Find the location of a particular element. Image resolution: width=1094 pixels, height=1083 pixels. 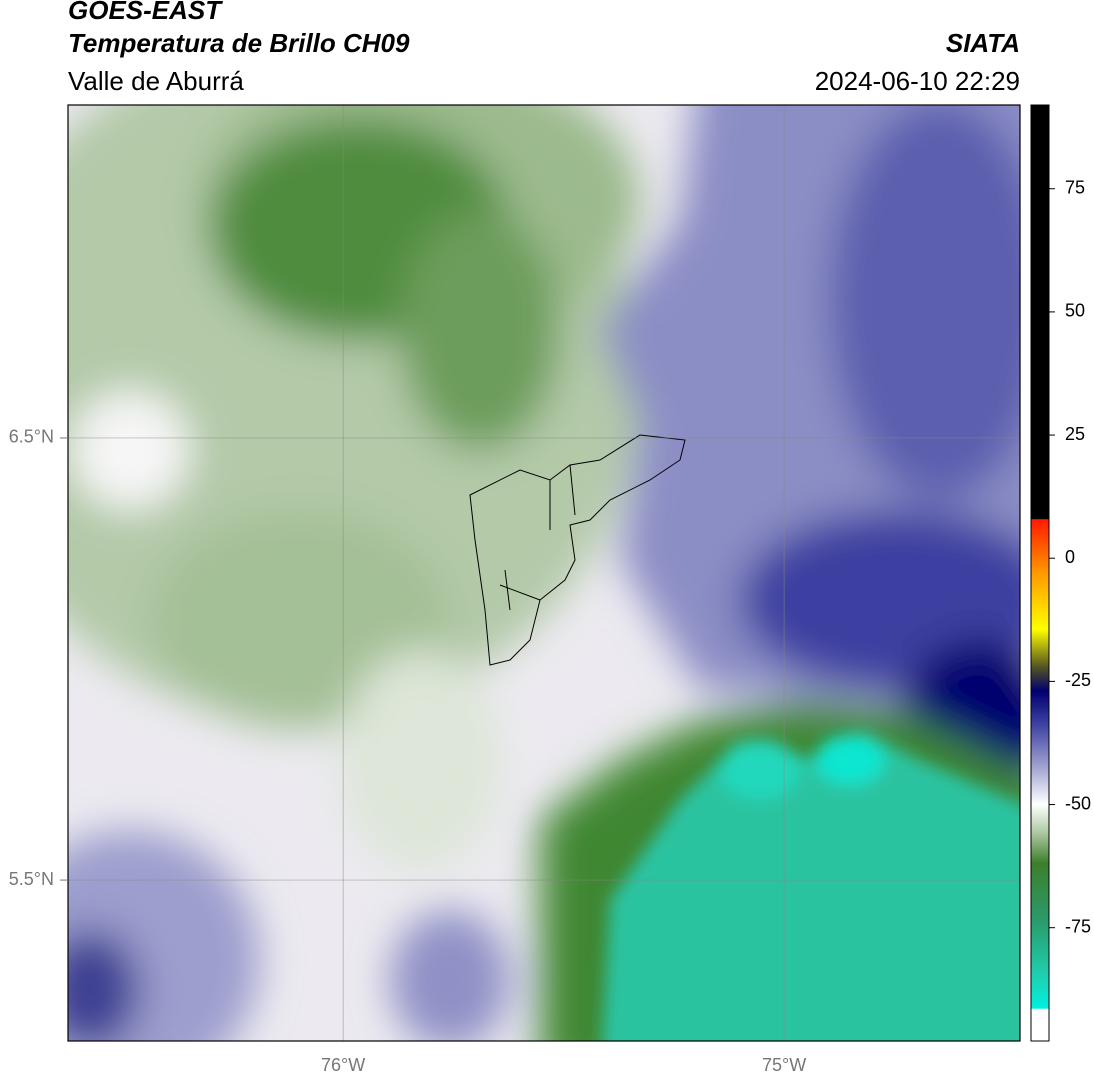

colorbar-tick-label: 25 is located at coordinates (1075, 434).